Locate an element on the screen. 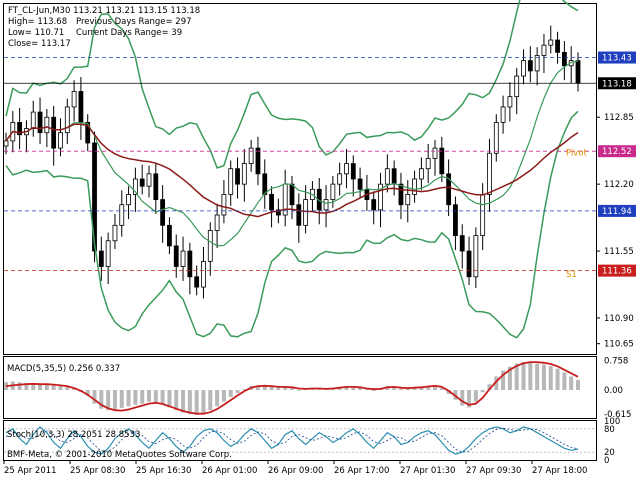 This screenshot has width=640, height=480. price-tag-label: 112.52 is located at coordinates (617, 152).